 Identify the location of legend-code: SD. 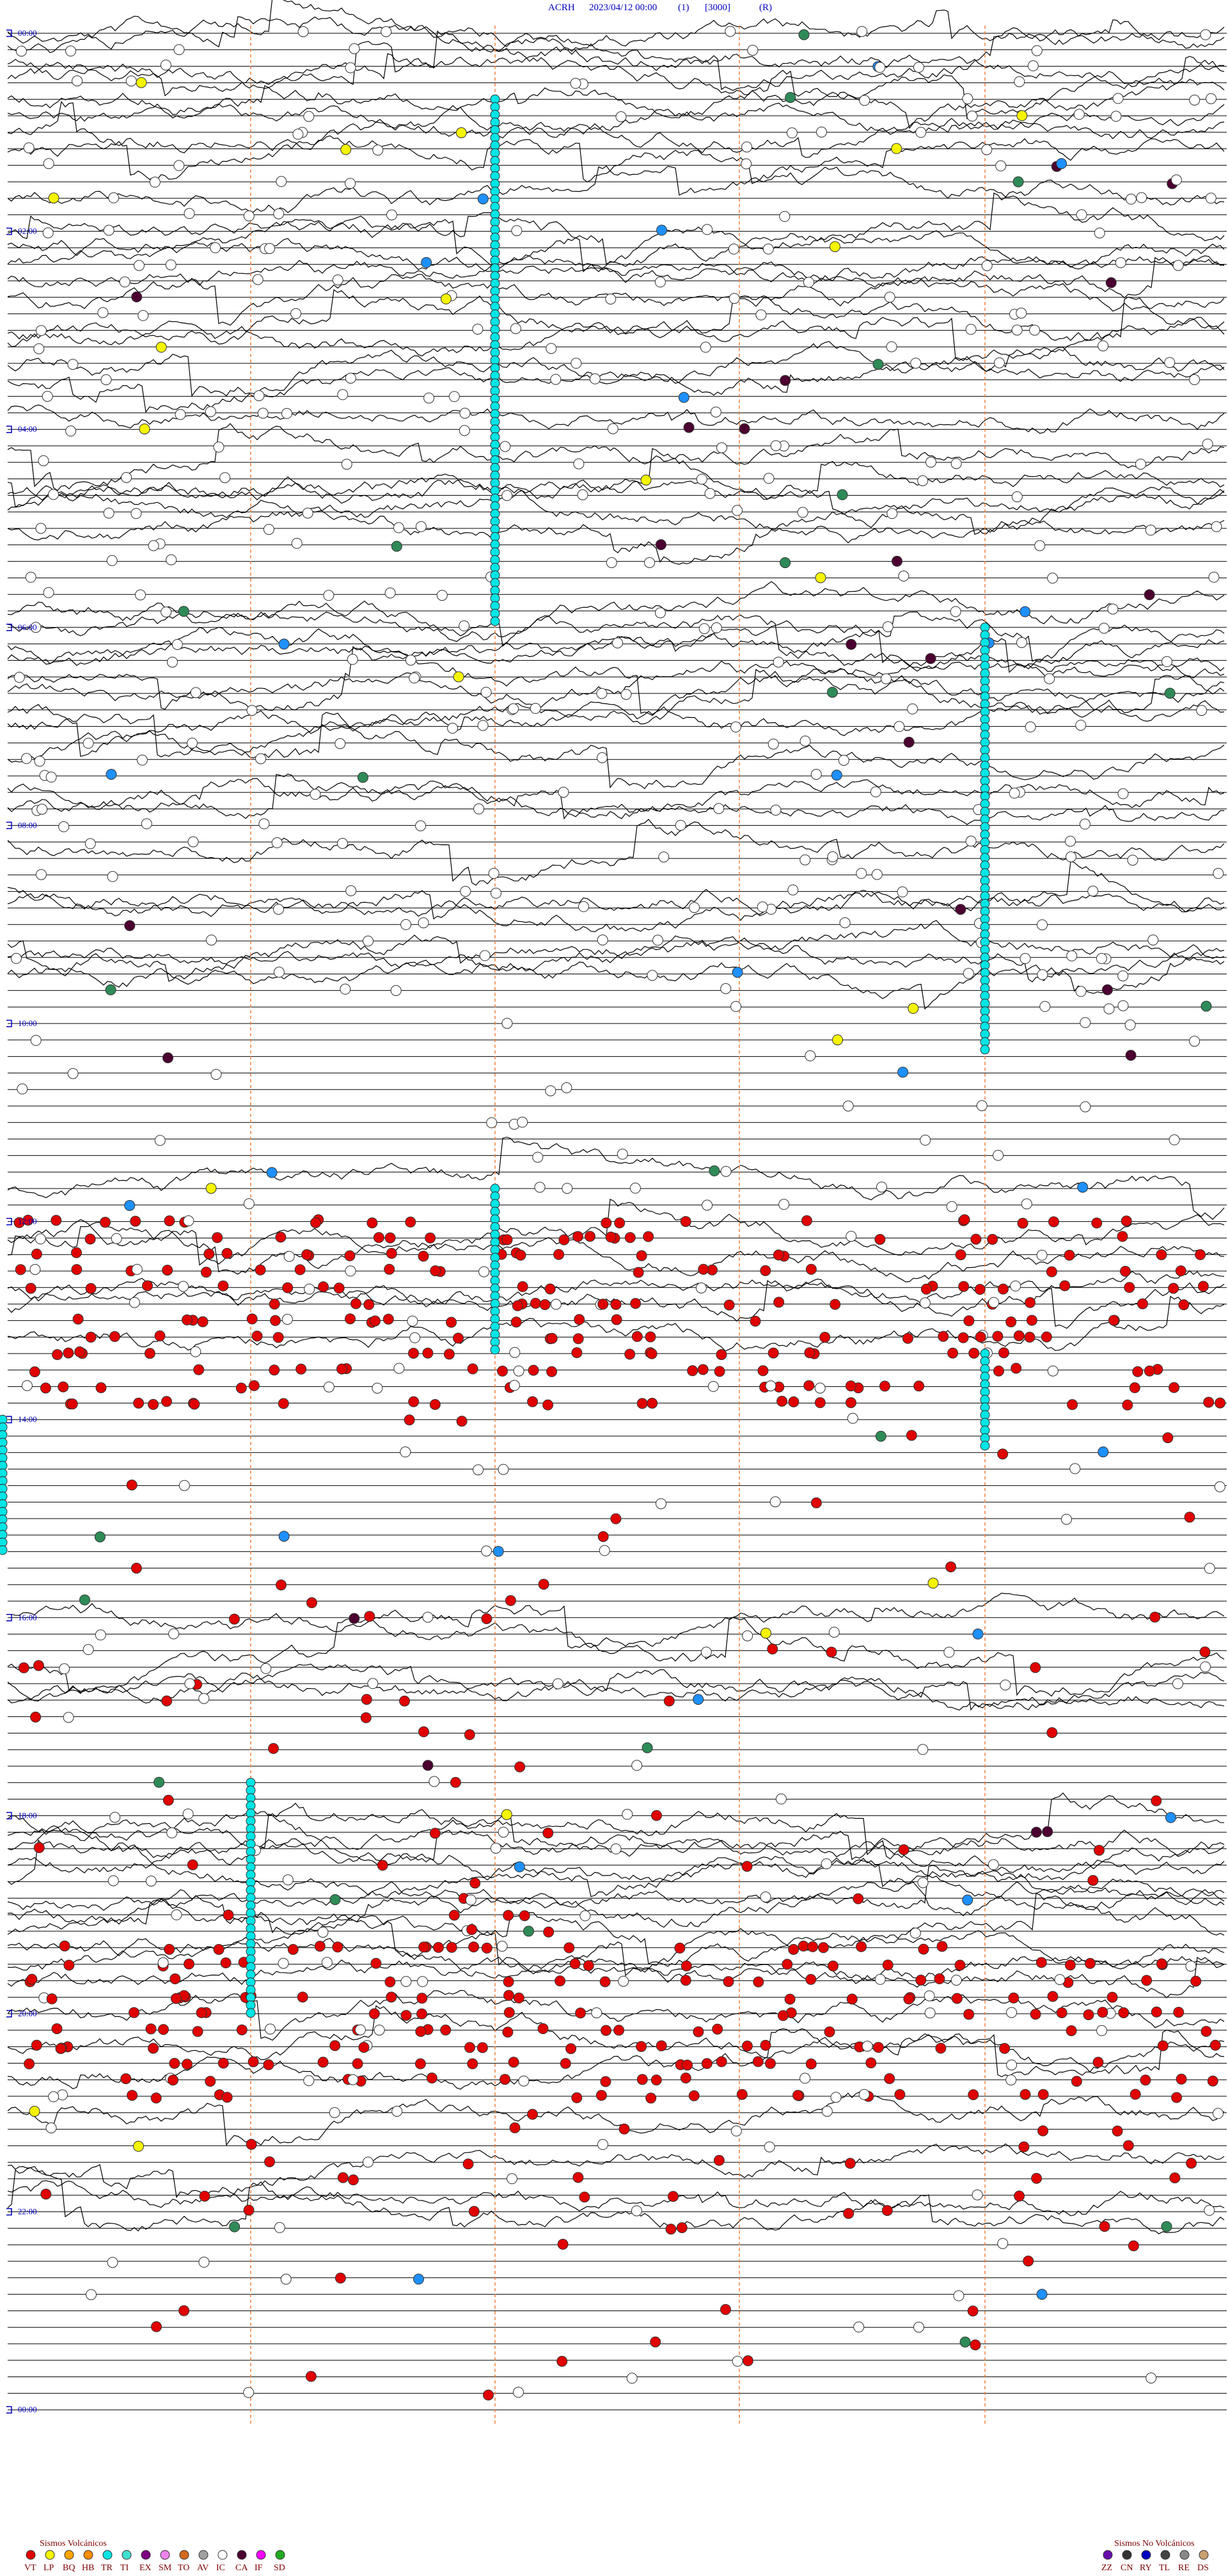
(279, 2568).